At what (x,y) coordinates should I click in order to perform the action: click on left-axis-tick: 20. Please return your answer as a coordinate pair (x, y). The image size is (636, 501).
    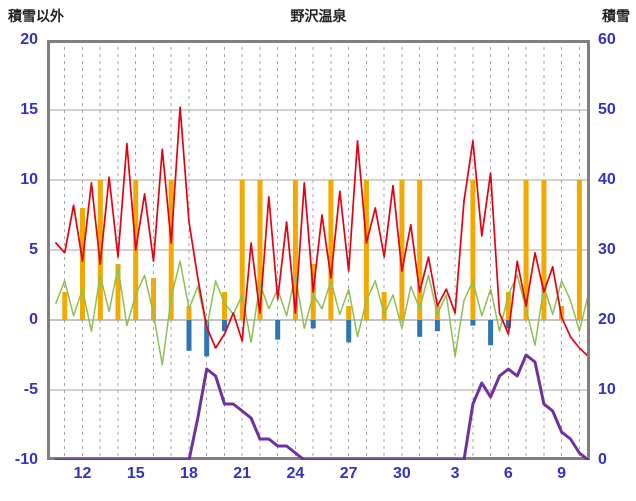
    Looking at the image, I should click on (29, 39).